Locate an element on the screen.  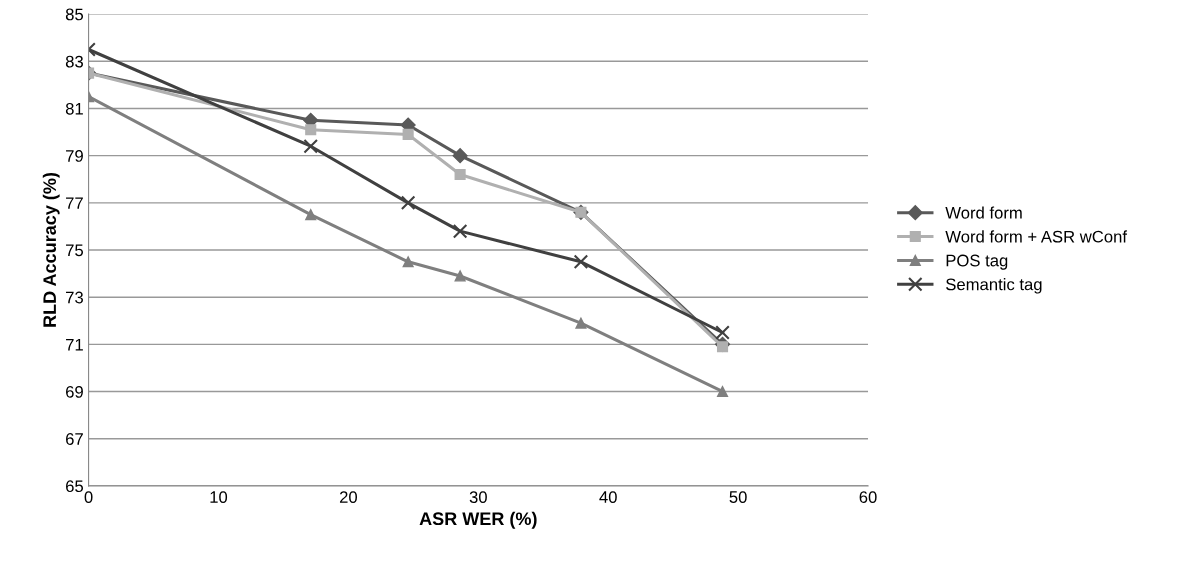
legend-label: Word form + ASR wConf is located at coordinates (1036, 236).